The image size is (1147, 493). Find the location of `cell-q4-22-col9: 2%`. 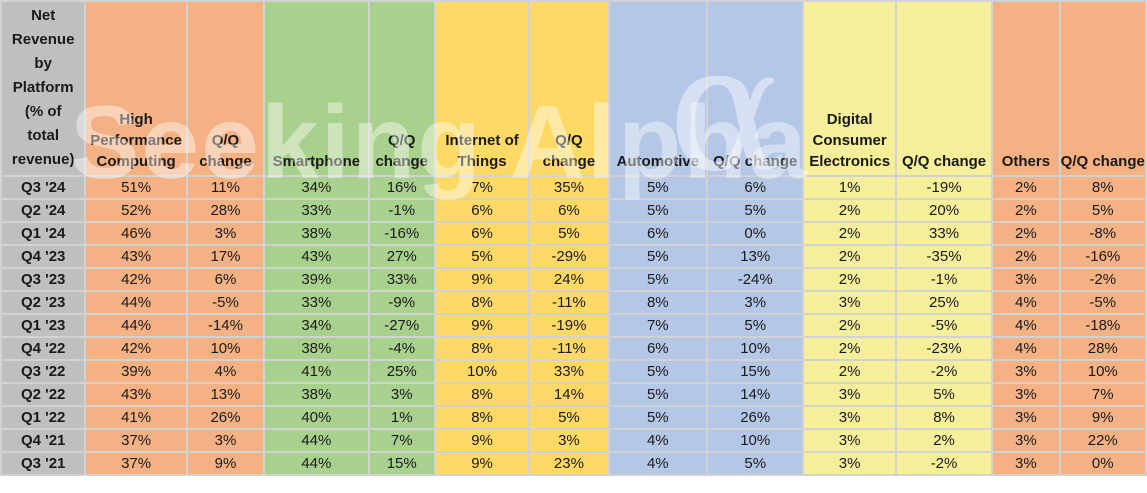

cell-q4-22-col9: 2% is located at coordinates (849, 348).